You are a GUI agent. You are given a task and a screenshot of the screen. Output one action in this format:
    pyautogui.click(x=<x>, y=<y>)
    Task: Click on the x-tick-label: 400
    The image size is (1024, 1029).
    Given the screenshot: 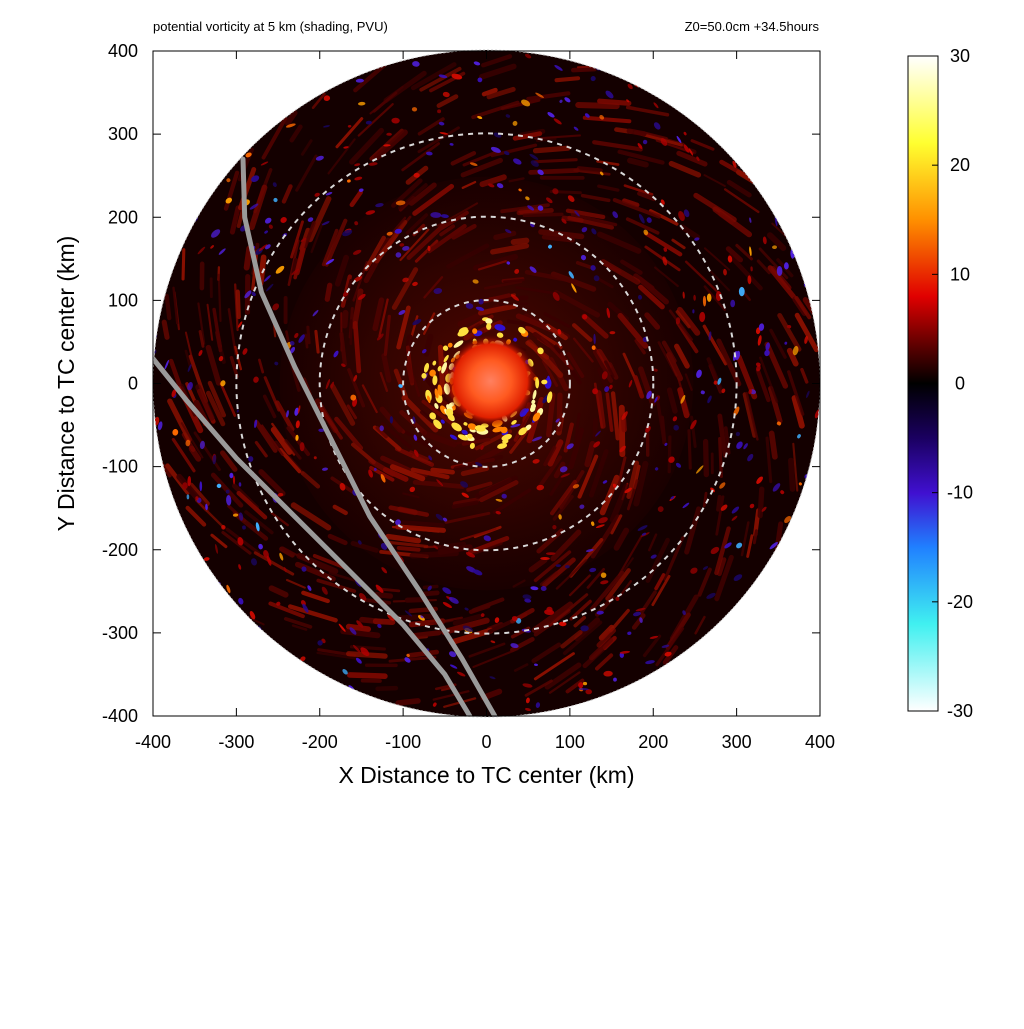 What is the action you would take?
    pyautogui.click(x=820, y=742)
    